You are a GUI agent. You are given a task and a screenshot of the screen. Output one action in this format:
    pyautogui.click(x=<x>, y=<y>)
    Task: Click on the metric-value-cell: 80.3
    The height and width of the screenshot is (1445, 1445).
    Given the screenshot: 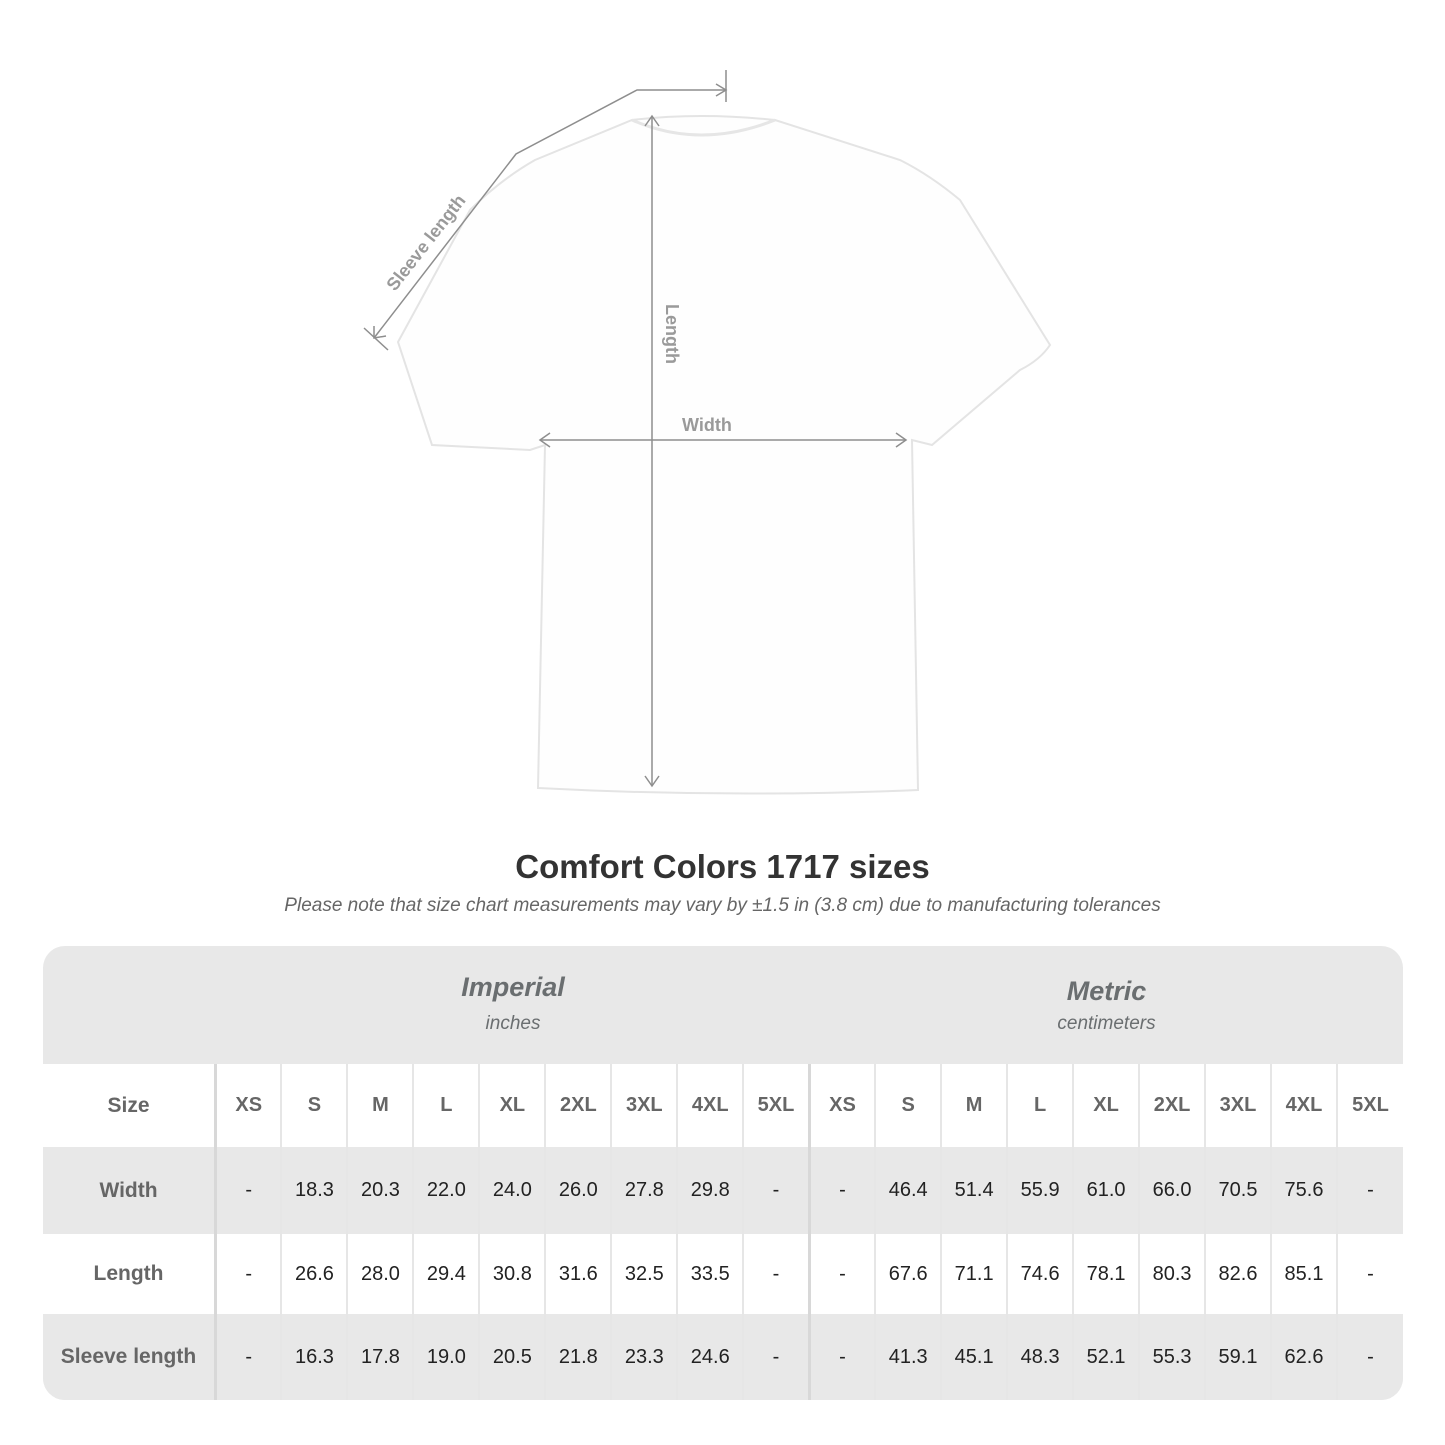 What is the action you would take?
    pyautogui.click(x=1172, y=1274)
    